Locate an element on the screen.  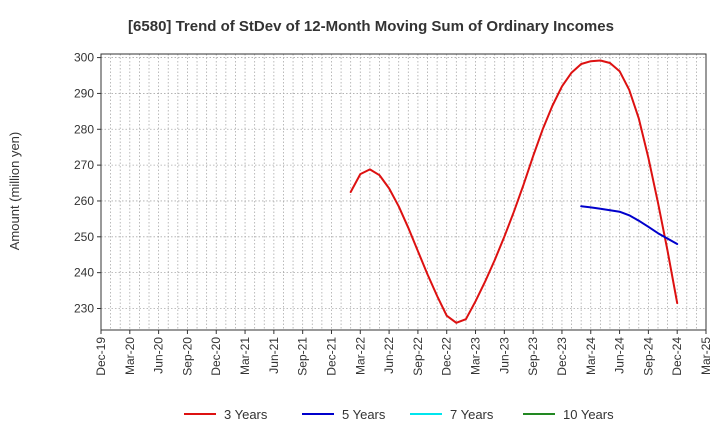
legend-label: 7 Years is located at coordinates (472, 414).